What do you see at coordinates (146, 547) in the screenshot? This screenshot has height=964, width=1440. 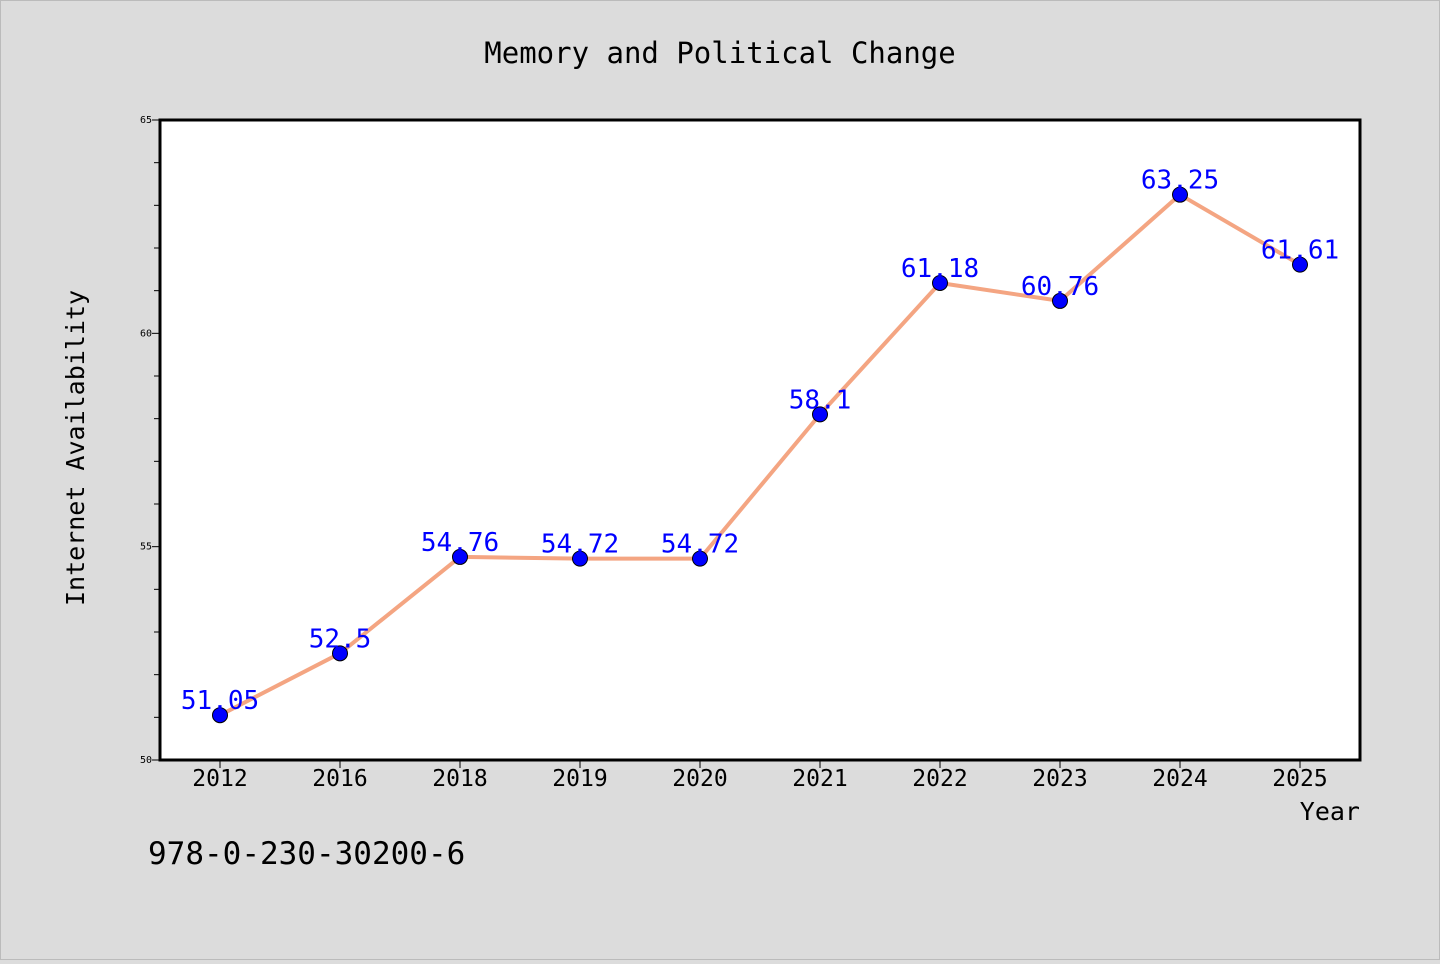 I see `y-tick-label: 55` at bounding box center [146, 547].